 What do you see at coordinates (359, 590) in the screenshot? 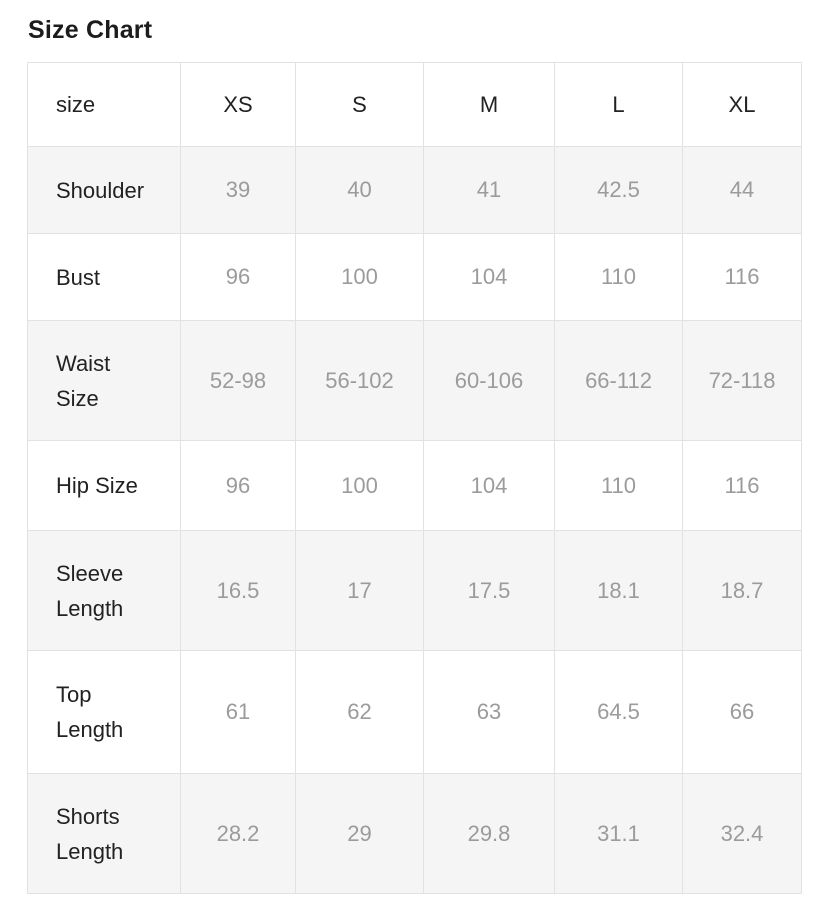
I see `cell-value: 17` at bounding box center [359, 590].